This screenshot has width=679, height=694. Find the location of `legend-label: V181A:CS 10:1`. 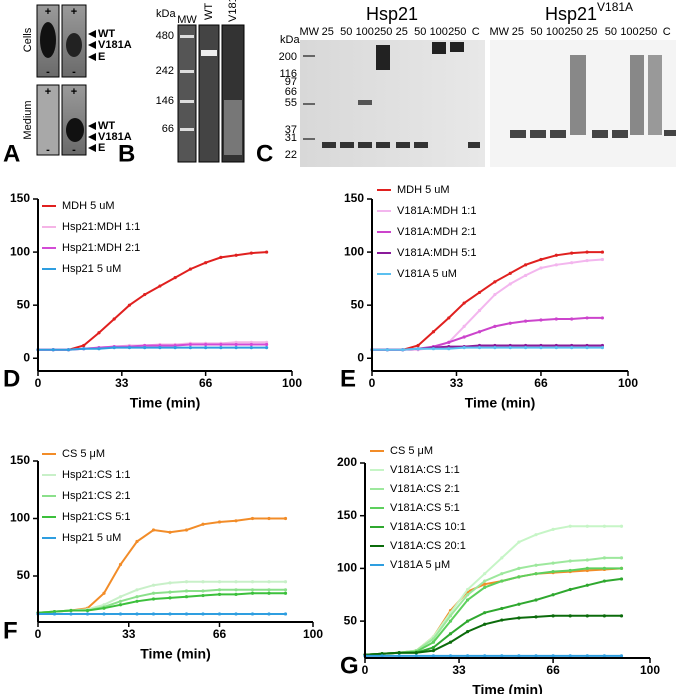

legend-label: V181A:CS 10:1 is located at coordinates (428, 527).